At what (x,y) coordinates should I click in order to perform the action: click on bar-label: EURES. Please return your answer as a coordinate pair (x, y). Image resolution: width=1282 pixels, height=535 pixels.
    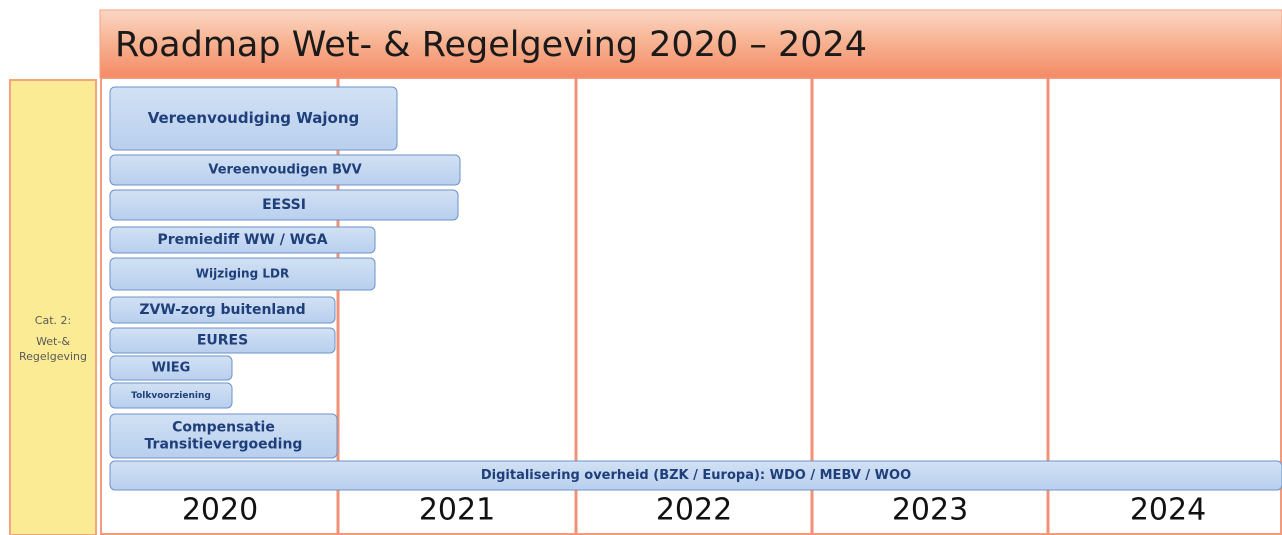
    Looking at the image, I should click on (222, 341).